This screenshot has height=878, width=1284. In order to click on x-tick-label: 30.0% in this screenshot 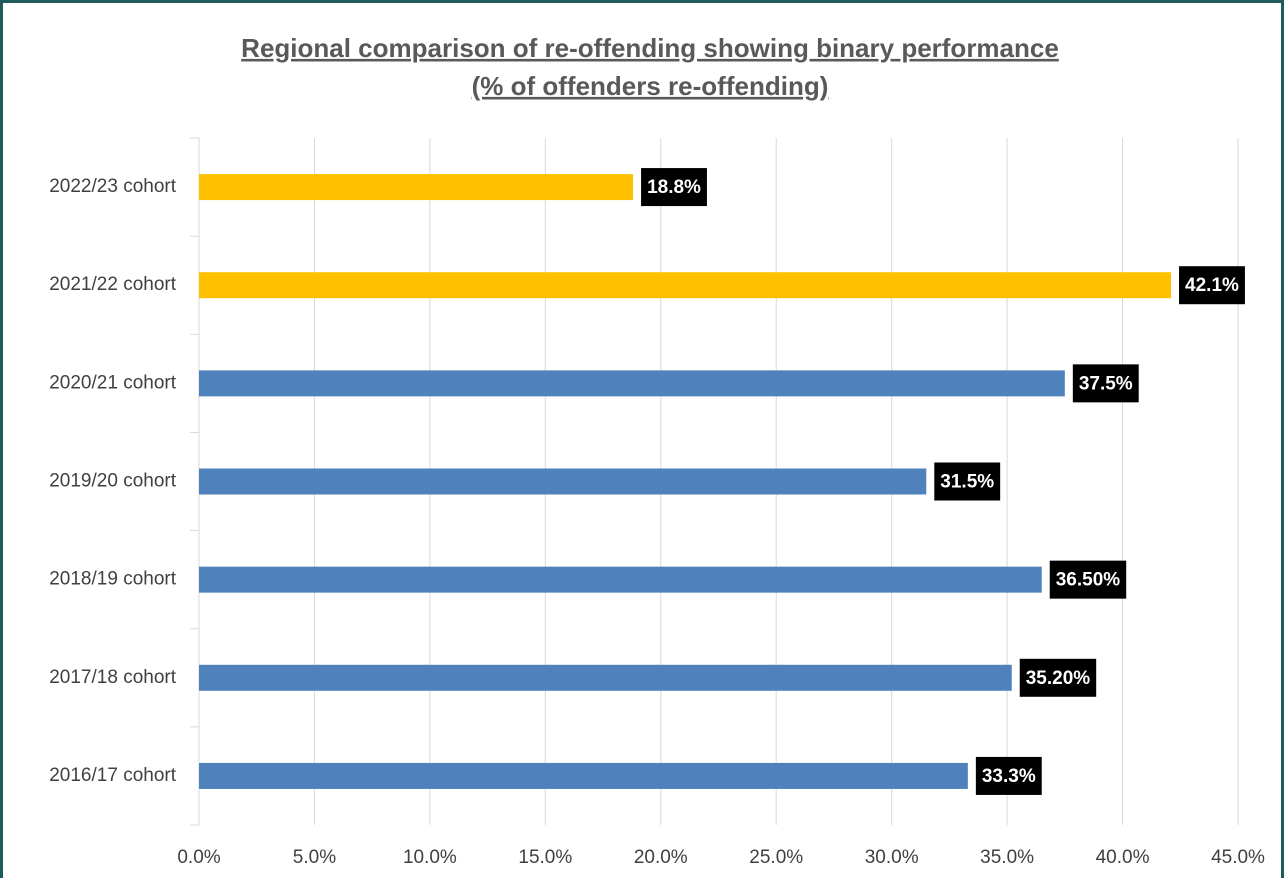, I will do `click(892, 857)`.